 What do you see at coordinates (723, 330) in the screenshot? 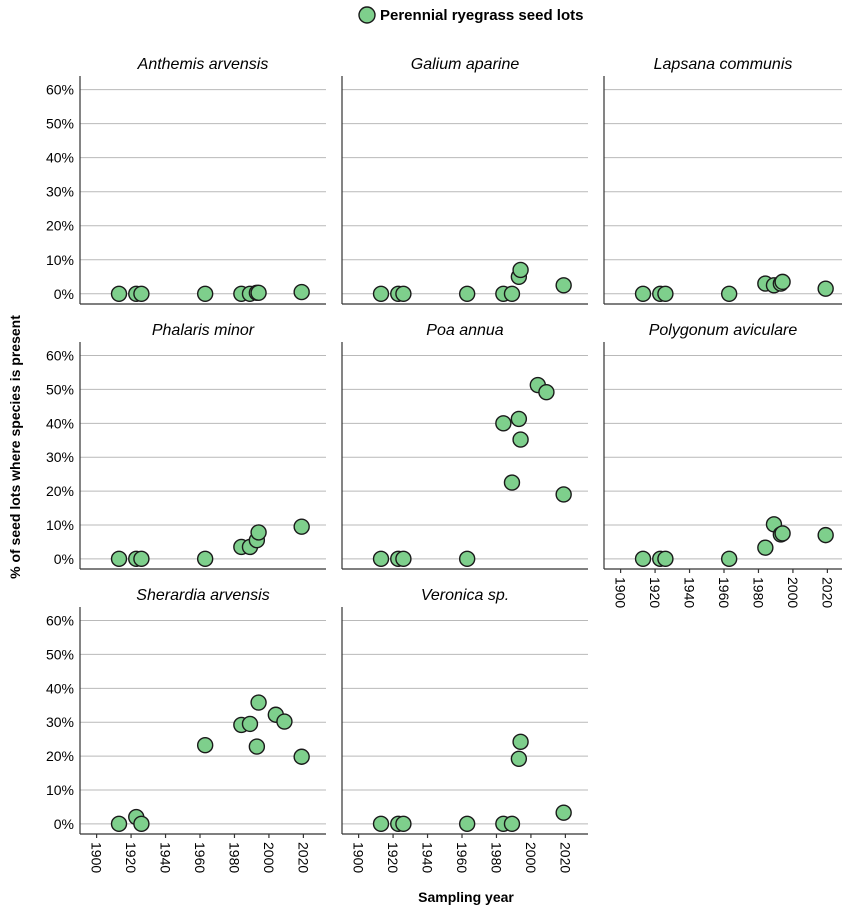
I see `panel-title: Polygonum aviculare` at bounding box center [723, 330].